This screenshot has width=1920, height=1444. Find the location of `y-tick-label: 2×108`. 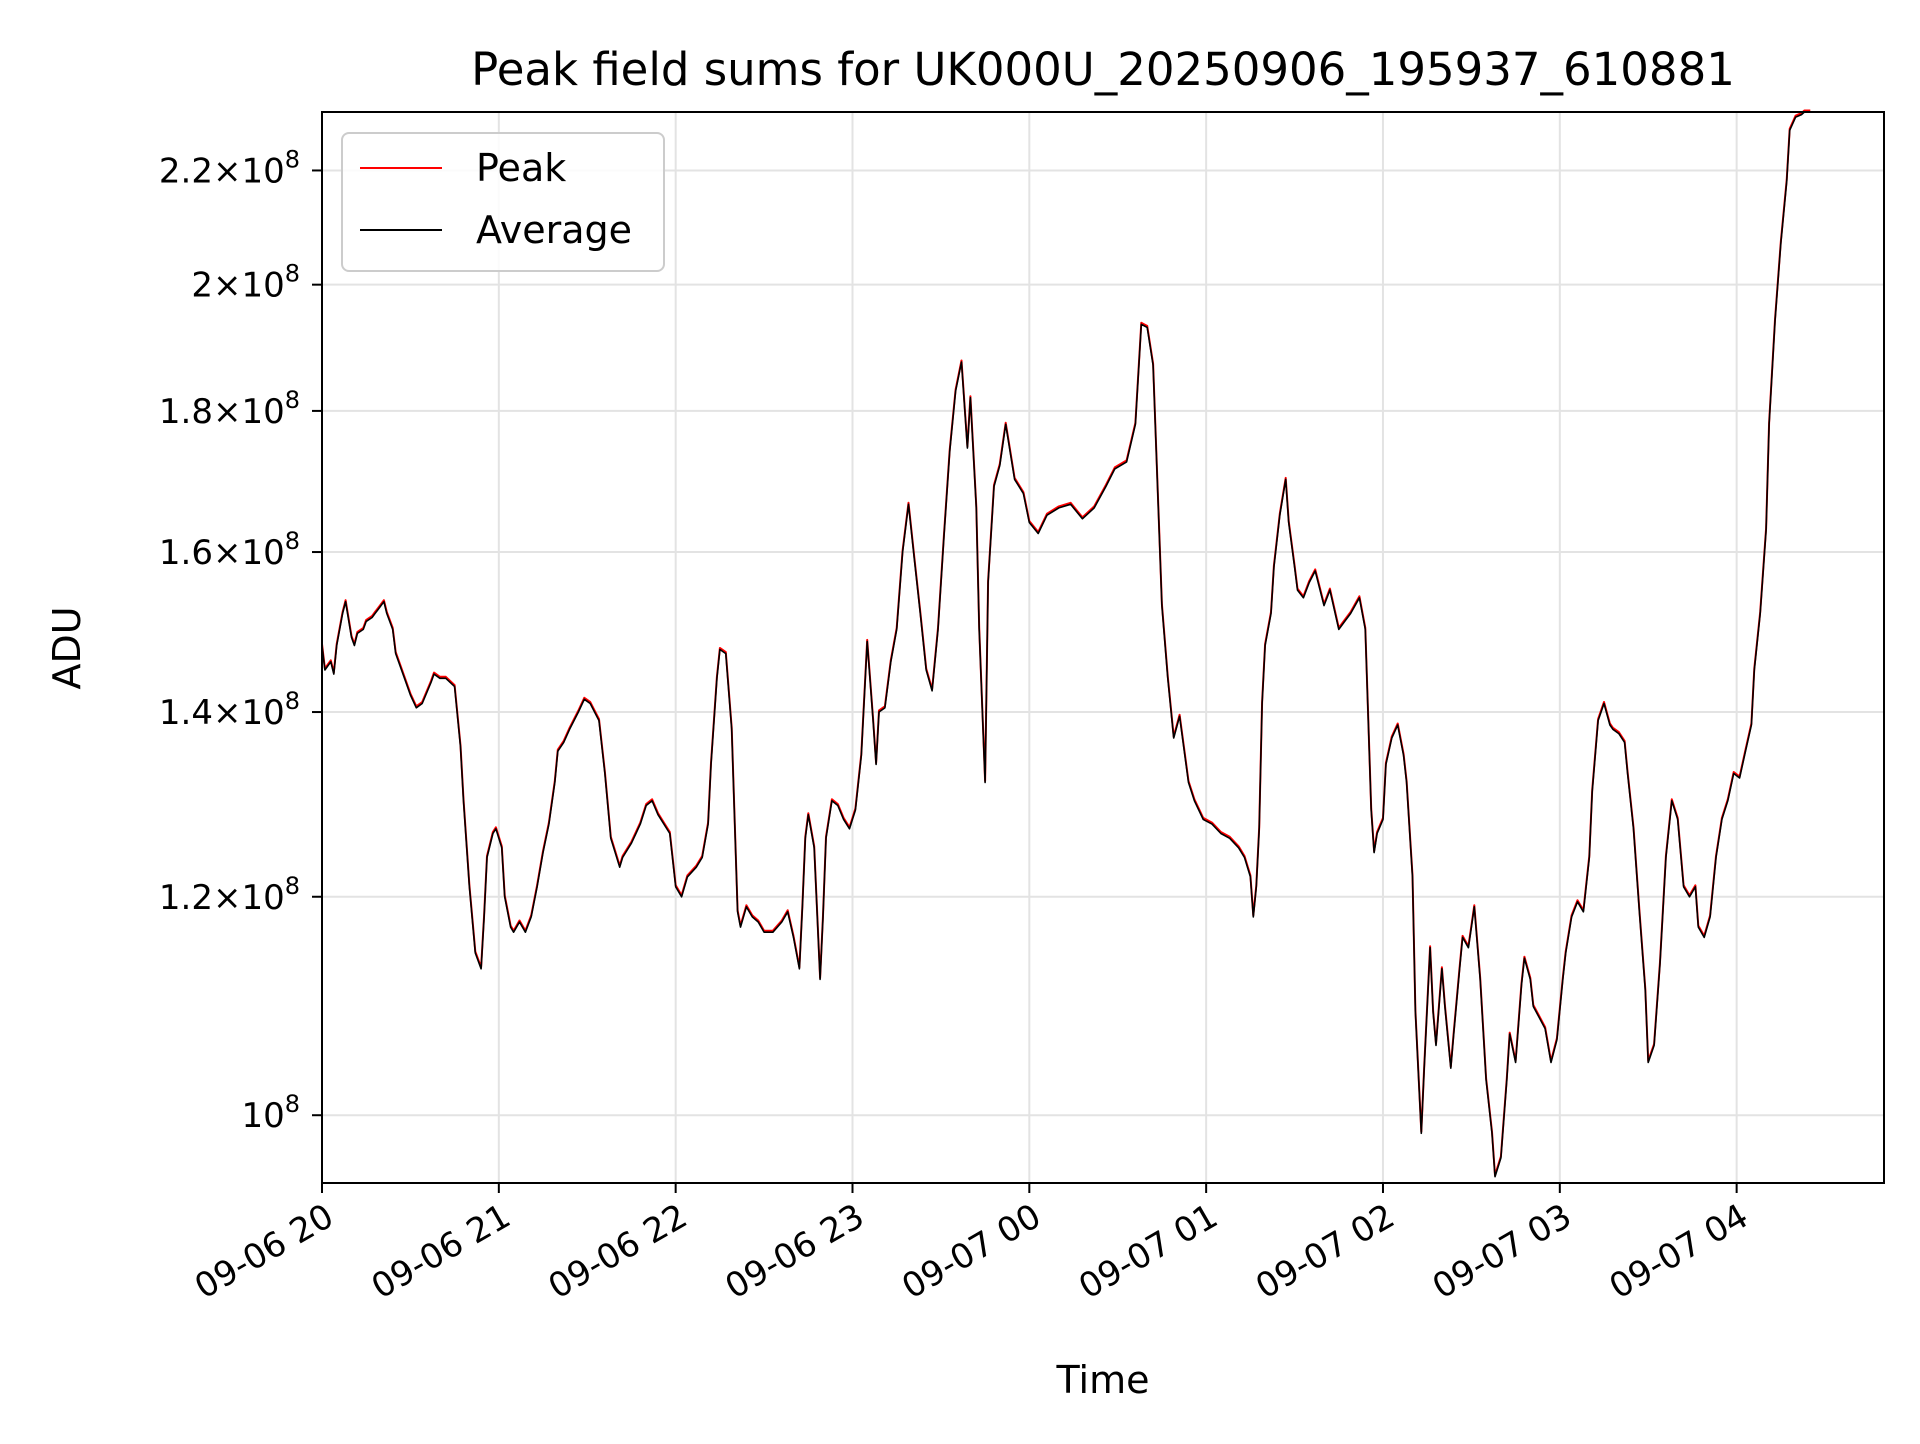

y-tick-label: 2×108 is located at coordinates (245, 283).